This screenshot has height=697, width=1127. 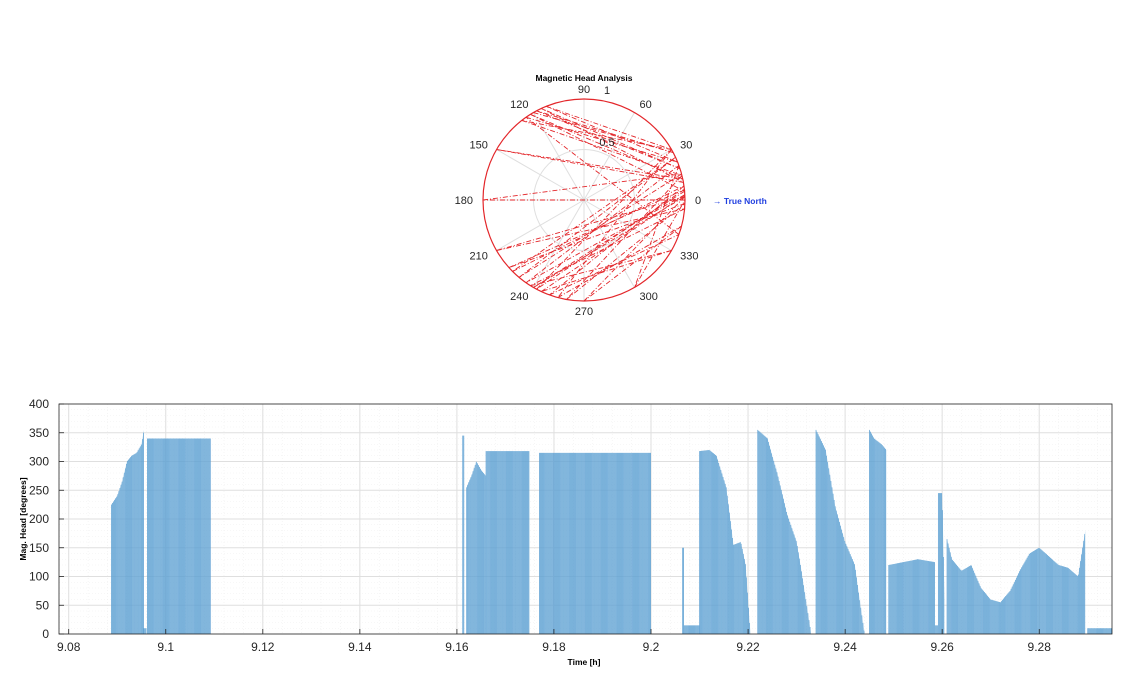 I want to click on y-tick-label-350: 350, so click(x=39, y=433).